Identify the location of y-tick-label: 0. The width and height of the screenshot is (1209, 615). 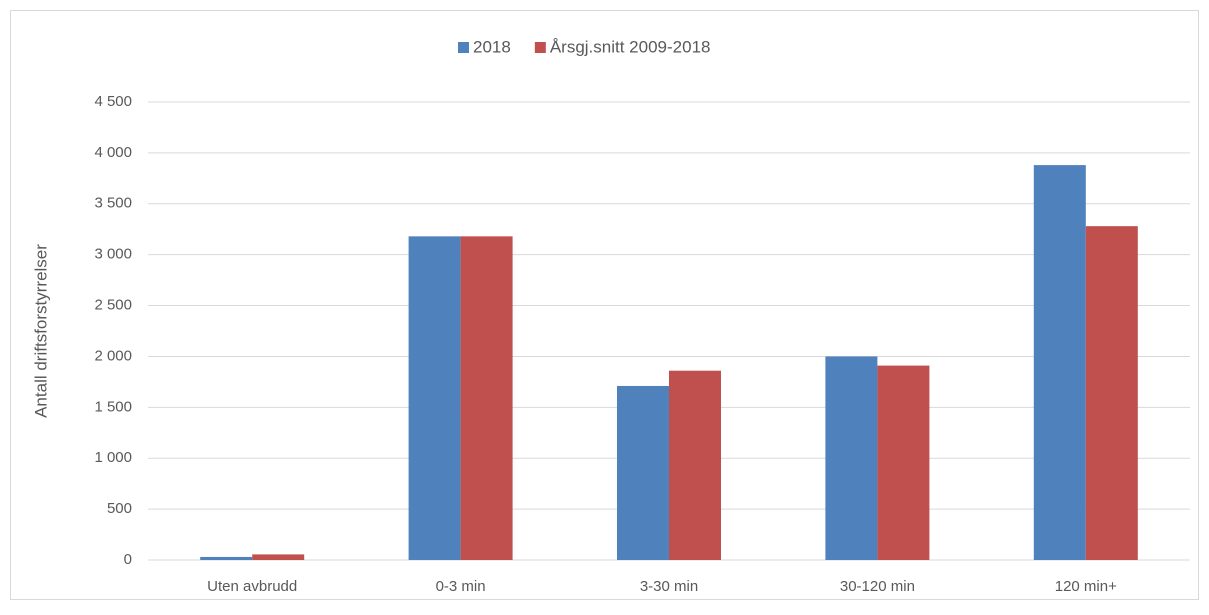
(128, 559).